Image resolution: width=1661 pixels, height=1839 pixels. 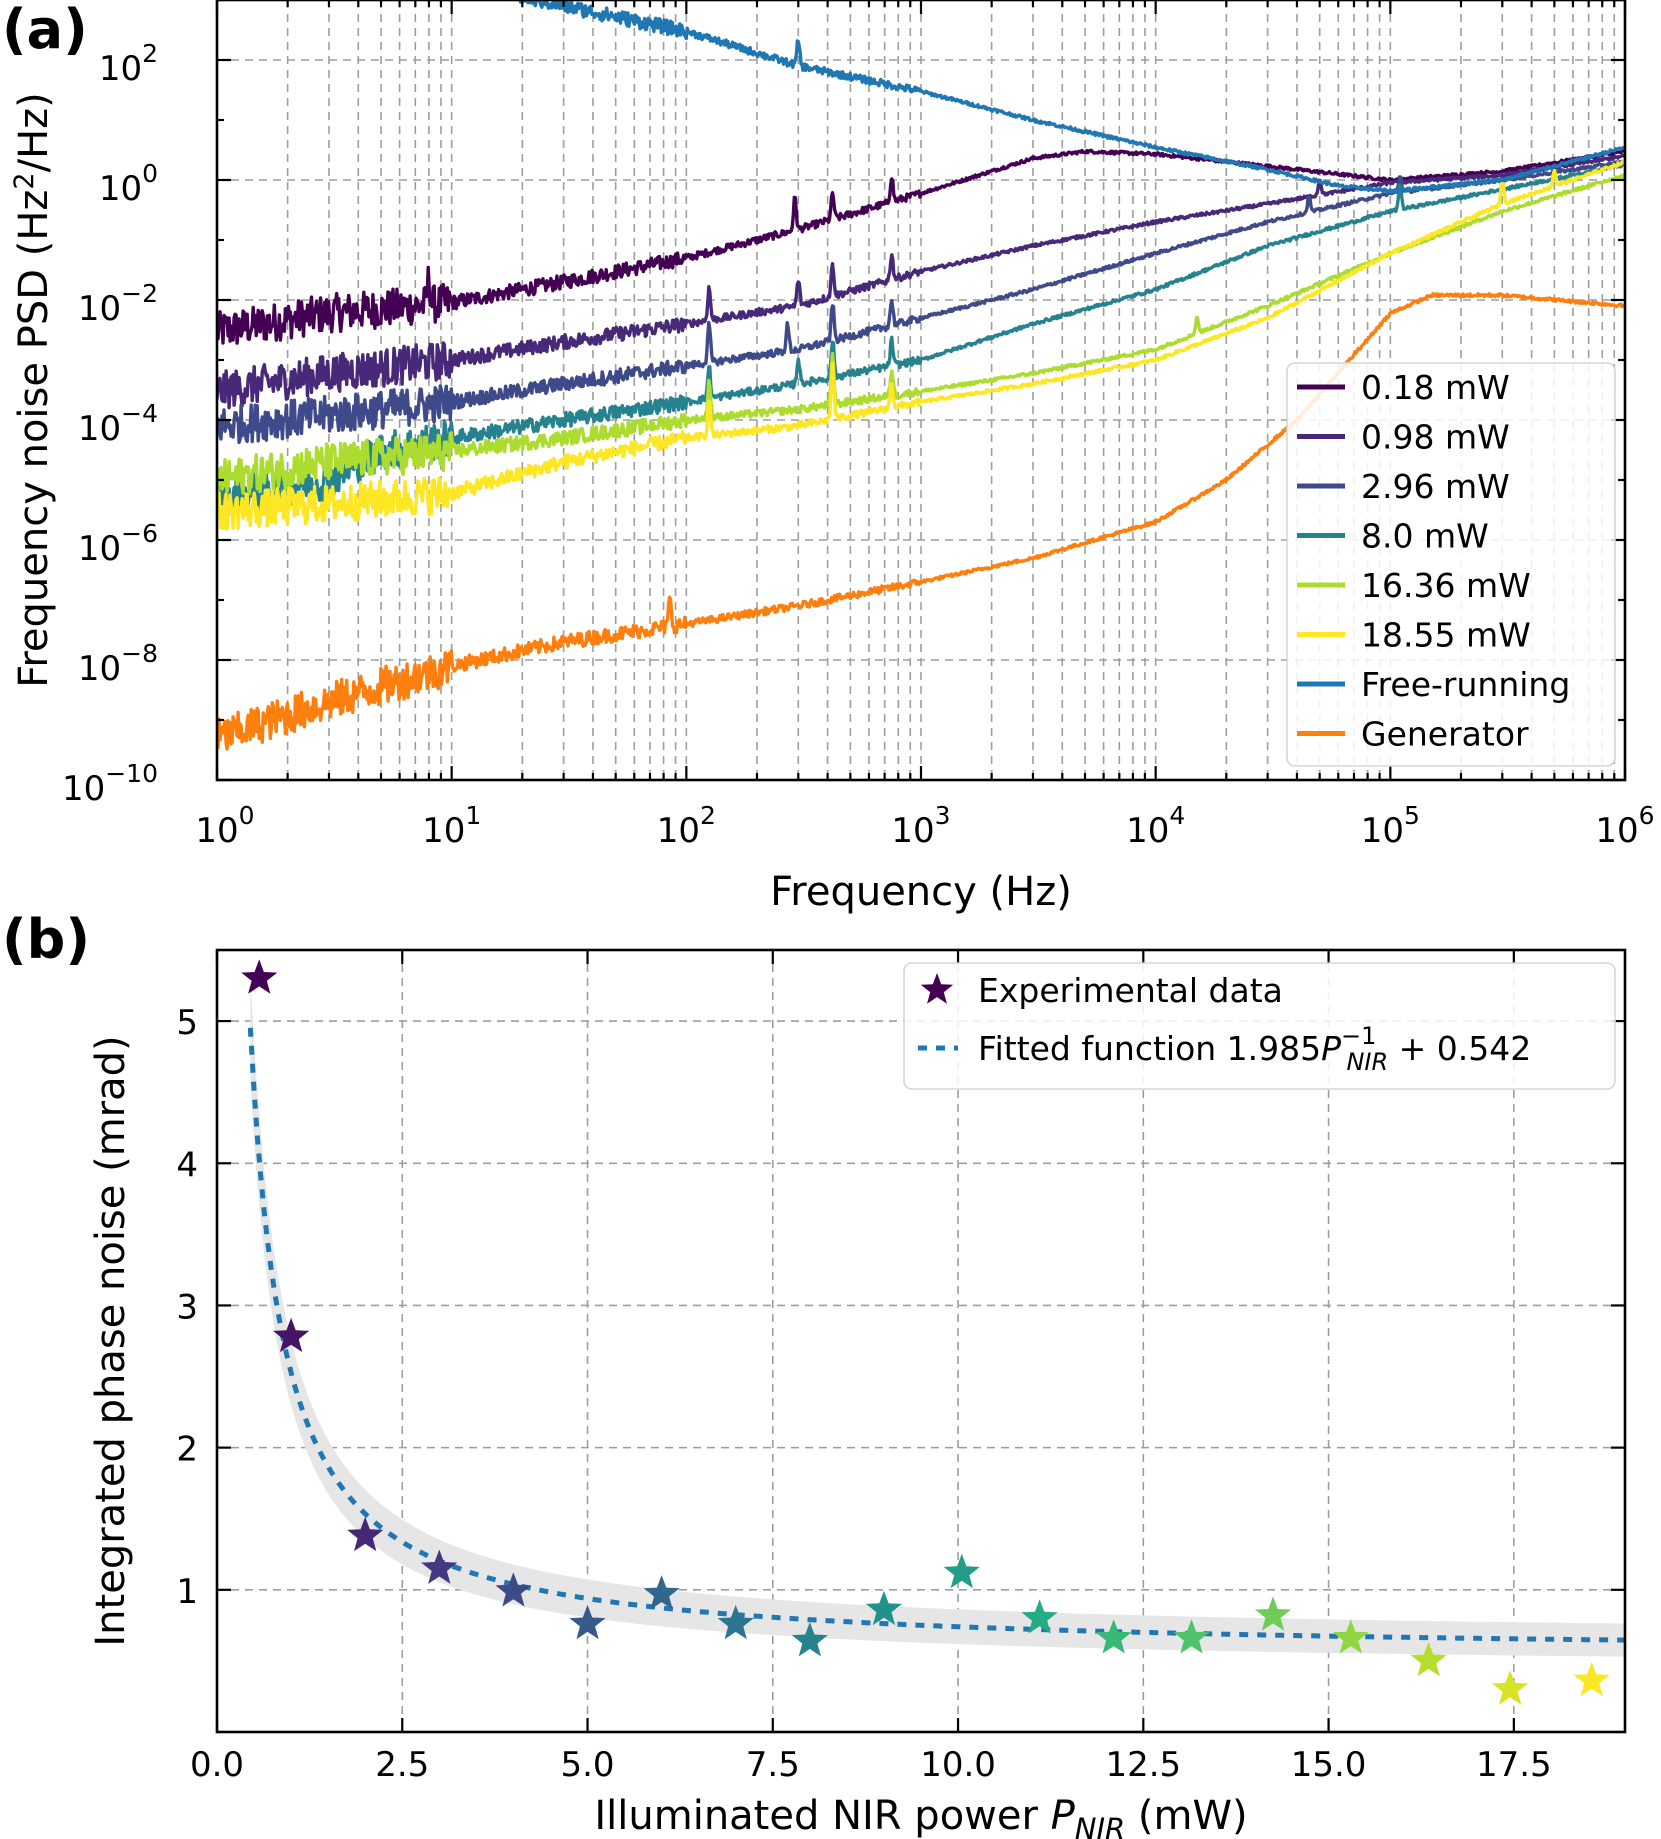 I want to click on x-tick-label: 10⁴, so click(x=1155, y=826).